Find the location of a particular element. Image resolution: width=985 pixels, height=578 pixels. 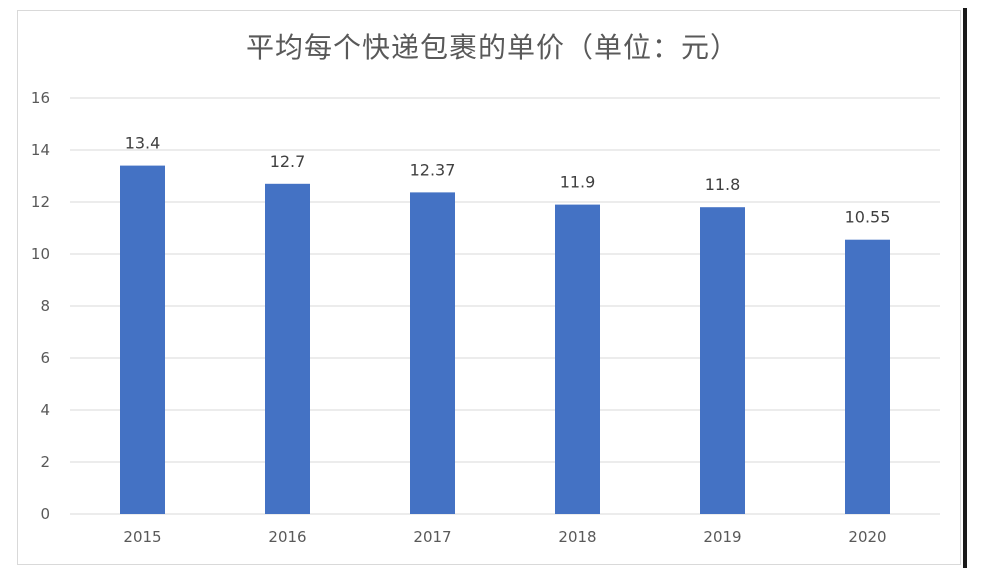

y-axis-ticks: 0 2 4 6 8 10 12 14 16 is located at coordinates (40, 306).